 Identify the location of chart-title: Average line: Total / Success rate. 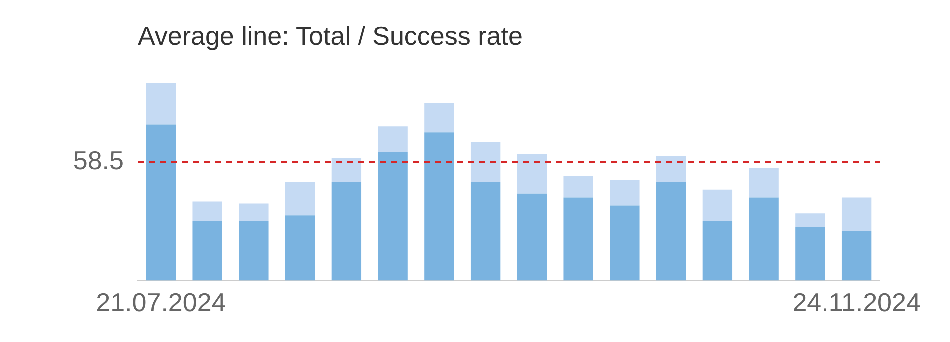
(330, 35).